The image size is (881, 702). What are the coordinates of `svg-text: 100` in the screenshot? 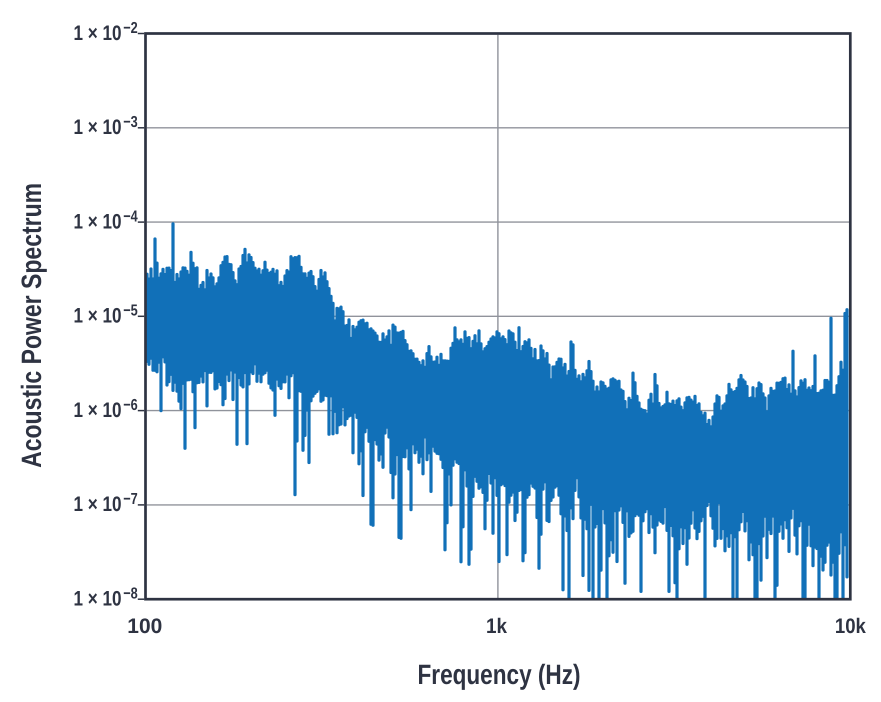 It's located at (144, 626).